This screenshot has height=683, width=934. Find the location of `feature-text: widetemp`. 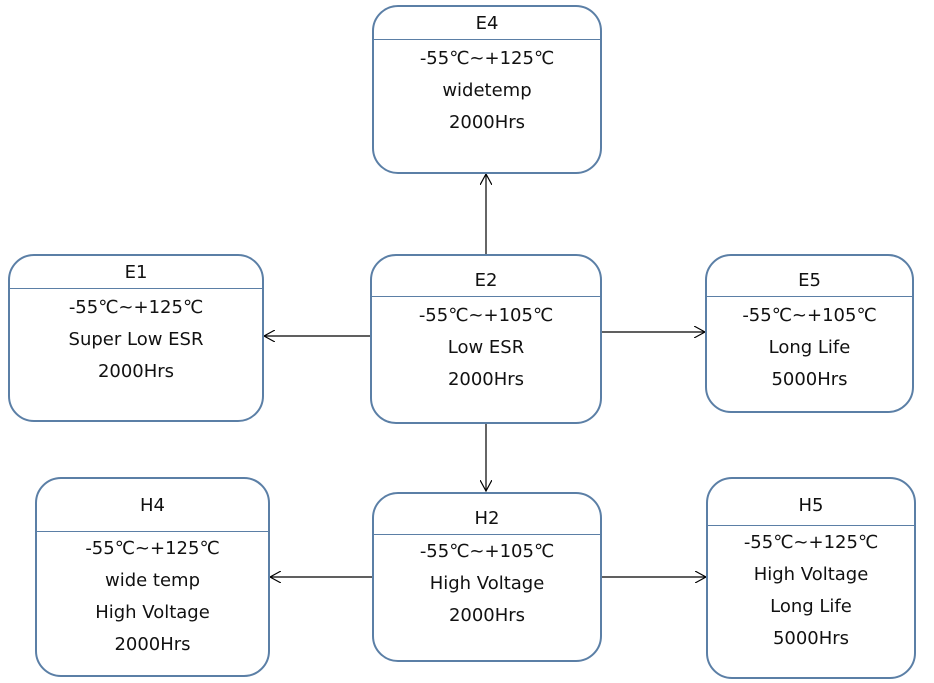

feature-text: widetemp is located at coordinates (487, 90).